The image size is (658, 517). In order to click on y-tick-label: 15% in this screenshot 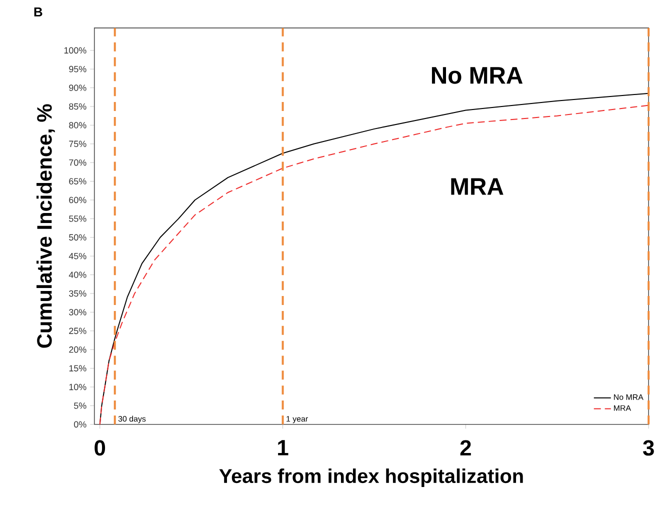, I will do `click(77, 368)`.